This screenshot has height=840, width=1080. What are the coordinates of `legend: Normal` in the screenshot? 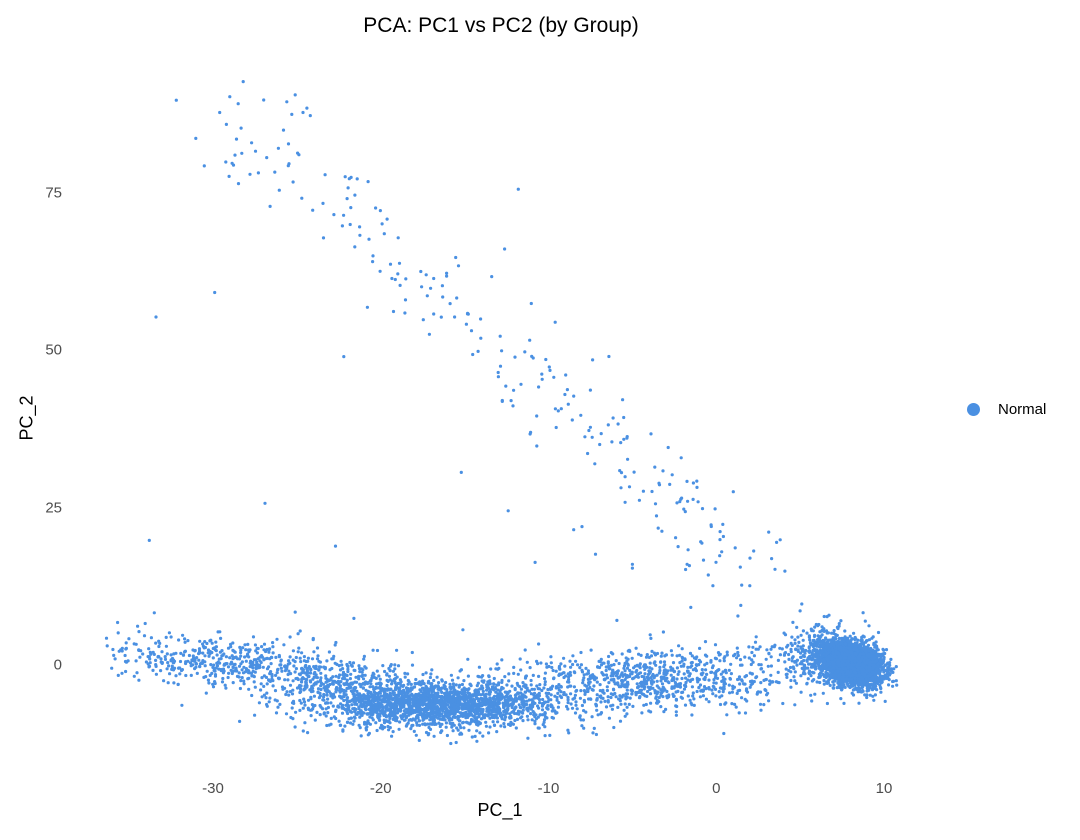 It's located at (1006, 409).